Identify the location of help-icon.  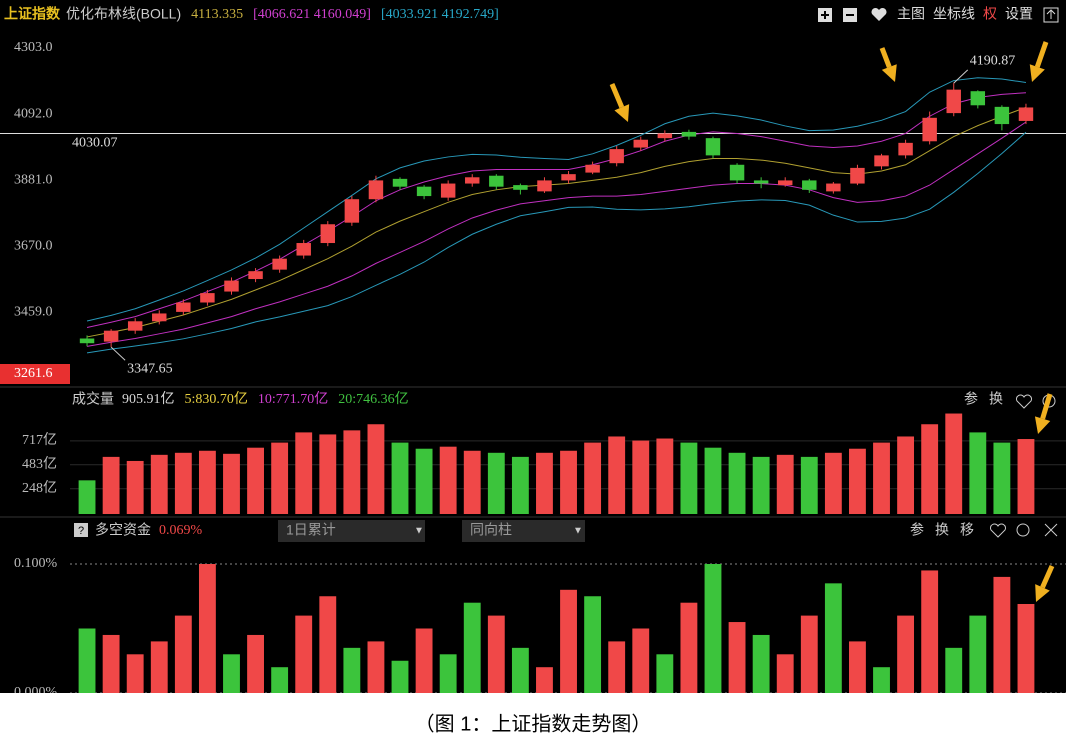
(81, 530).